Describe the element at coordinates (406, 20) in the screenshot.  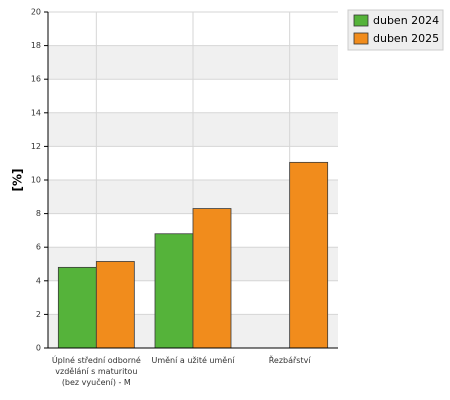
I see `legend-label: duben 2024` at that location.